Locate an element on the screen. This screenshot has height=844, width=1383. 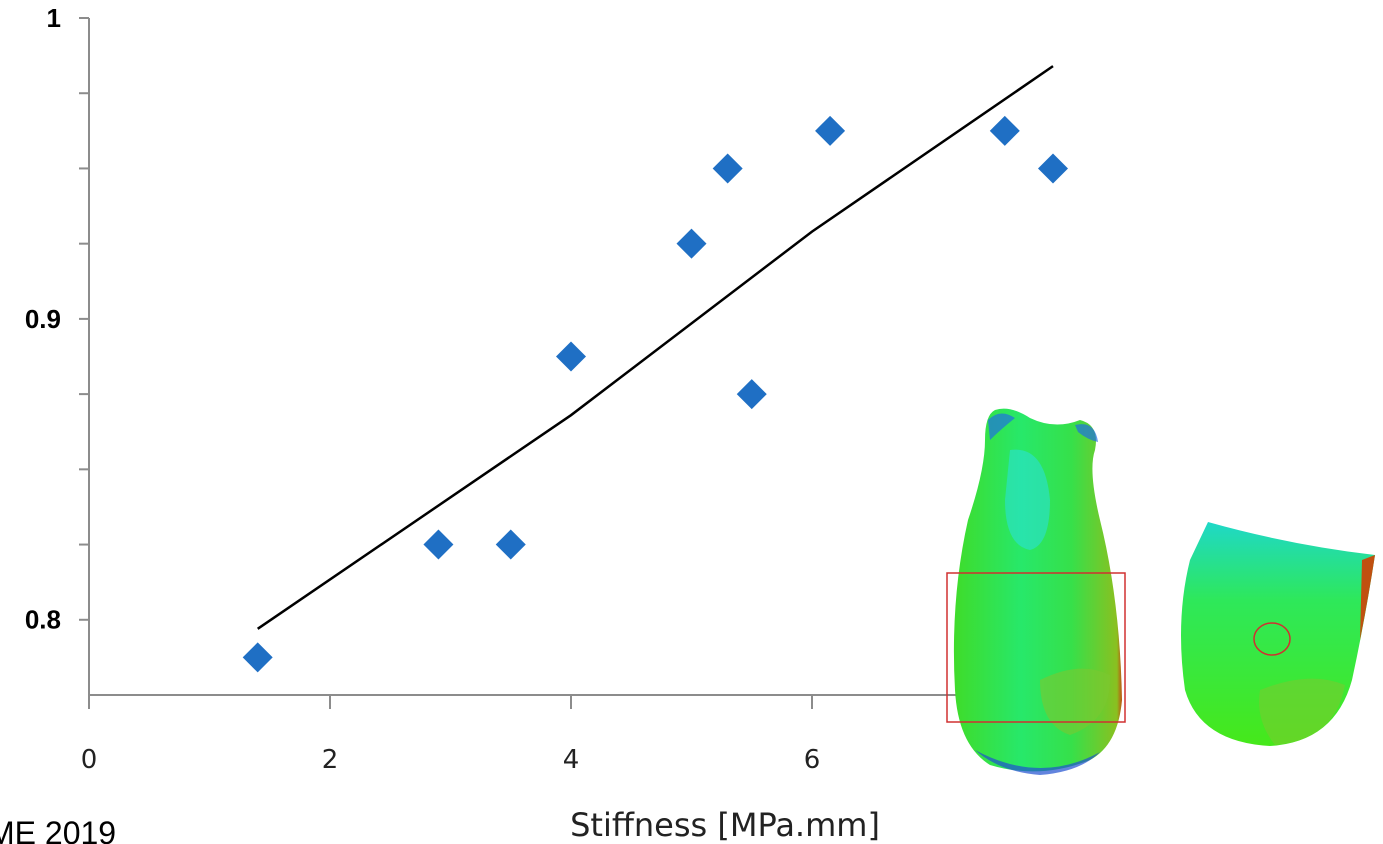
model-section-patch is located at coordinates (1302, 711).